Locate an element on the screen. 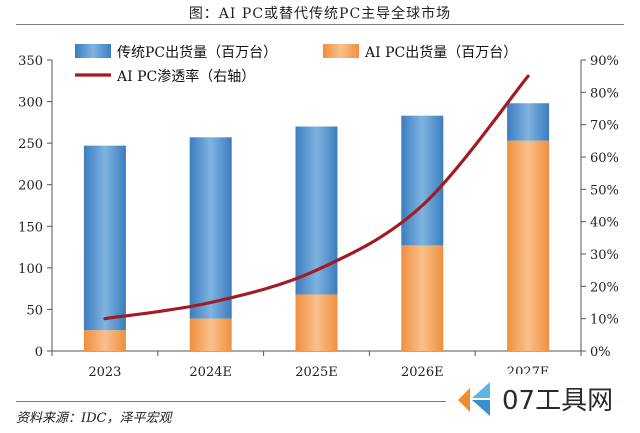 The width and height of the screenshot is (640, 433). y-left-tick-label: 0 is located at coordinates (39, 352).